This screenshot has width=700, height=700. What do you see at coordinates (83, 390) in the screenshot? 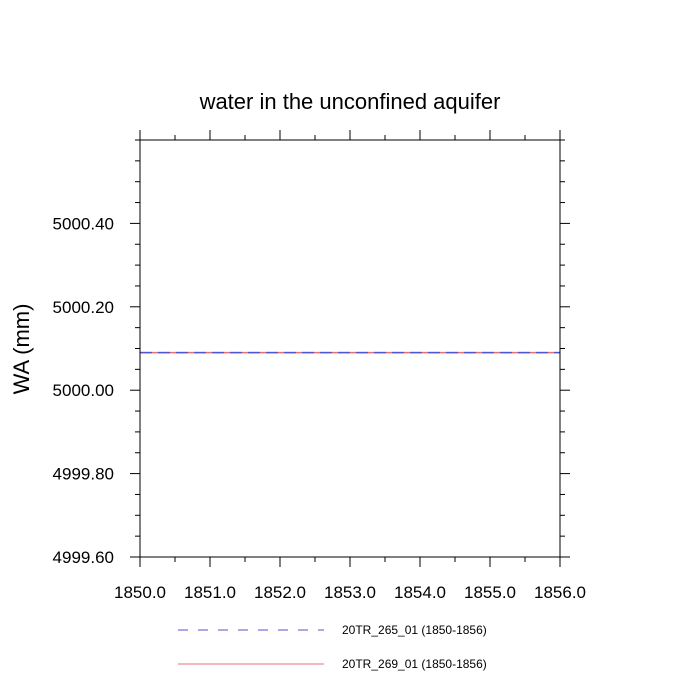
I see `y-tick-label: 5000.00` at bounding box center [83, 390].